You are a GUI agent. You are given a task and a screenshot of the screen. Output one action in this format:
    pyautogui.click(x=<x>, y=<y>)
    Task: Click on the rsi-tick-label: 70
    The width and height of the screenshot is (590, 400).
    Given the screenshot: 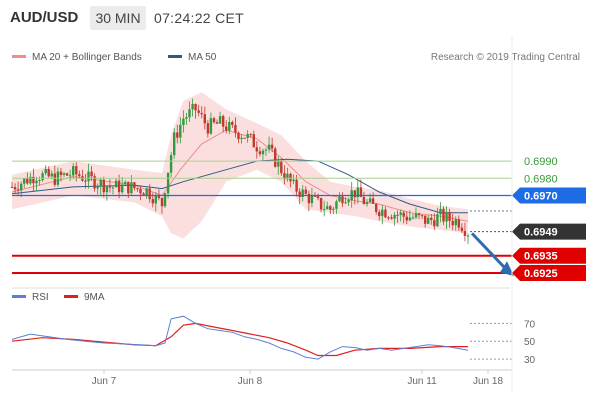 What is the action you would take?
    pyautogui.click(x=530, y=324)
    